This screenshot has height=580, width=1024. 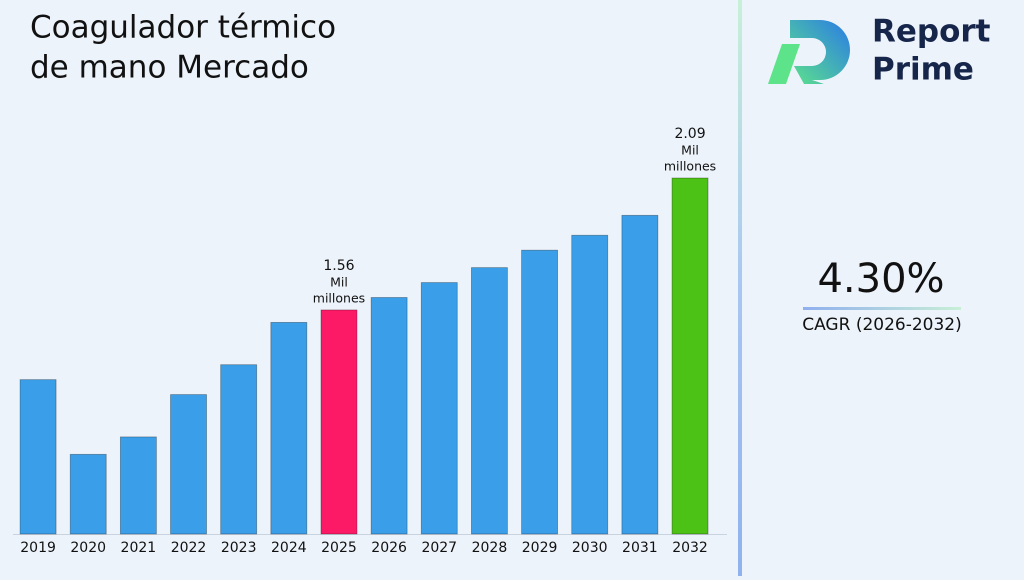 I want to click on x-tick-label: 2019, so click(x=38, y=548).